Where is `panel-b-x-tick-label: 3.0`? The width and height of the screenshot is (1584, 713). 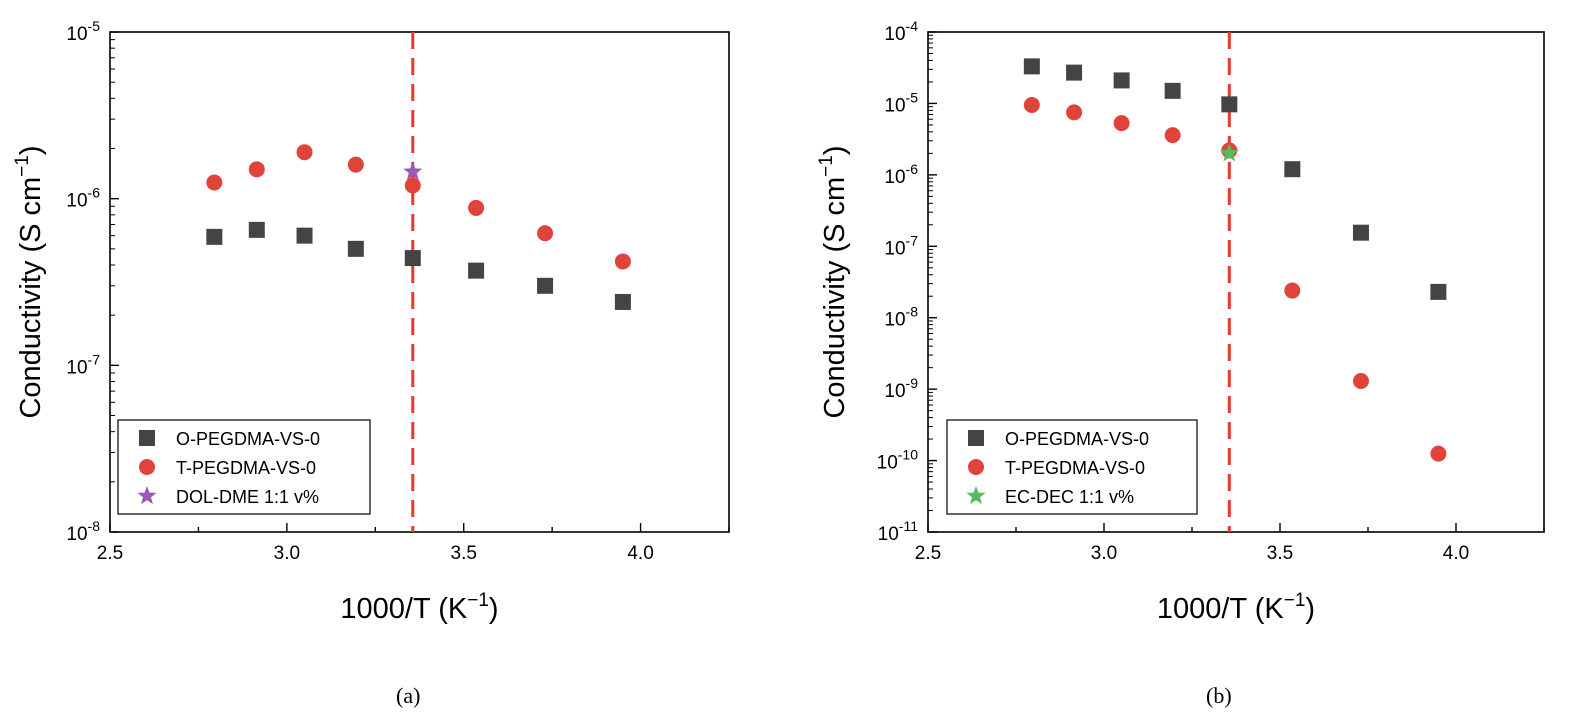 panel-b-x-tick-label: 3.0 is located at coordinates (1104, 553).